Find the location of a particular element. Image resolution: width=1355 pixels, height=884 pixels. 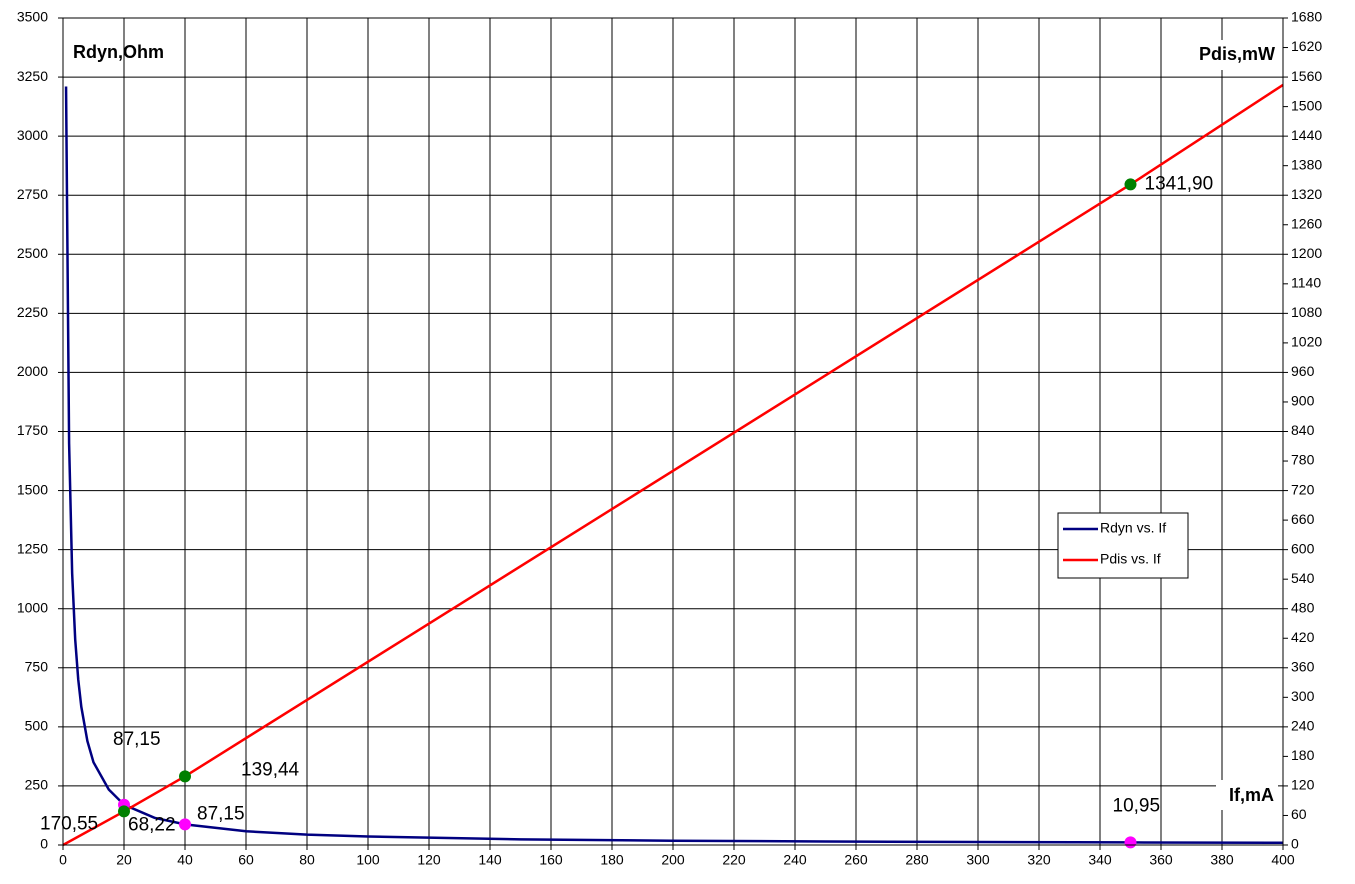

y2-tick-label: 1020 is located at coordinates (1306, 342).